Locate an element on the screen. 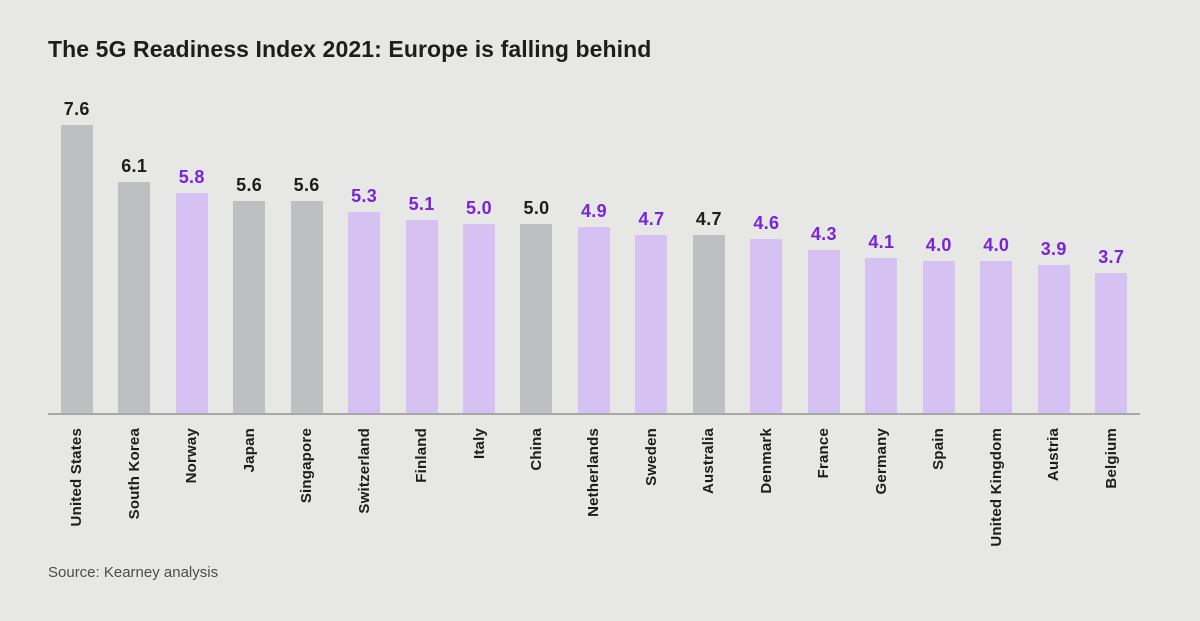 Image resolution: width=1200 pixels, height=621 pixels. x-axis-label: Spain is located at coordinates (939, 449).